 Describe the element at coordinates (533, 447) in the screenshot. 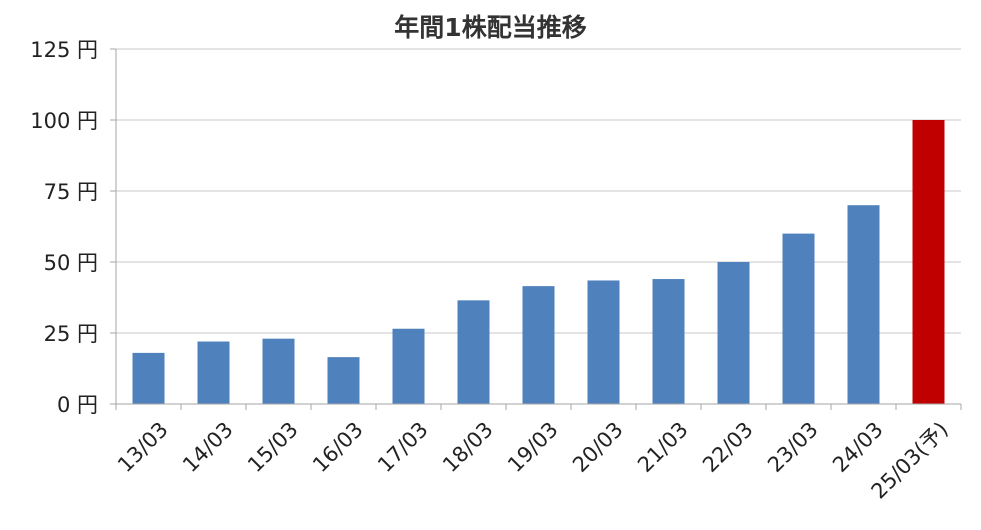

I see `x-tick-label: 19/03` at that location.